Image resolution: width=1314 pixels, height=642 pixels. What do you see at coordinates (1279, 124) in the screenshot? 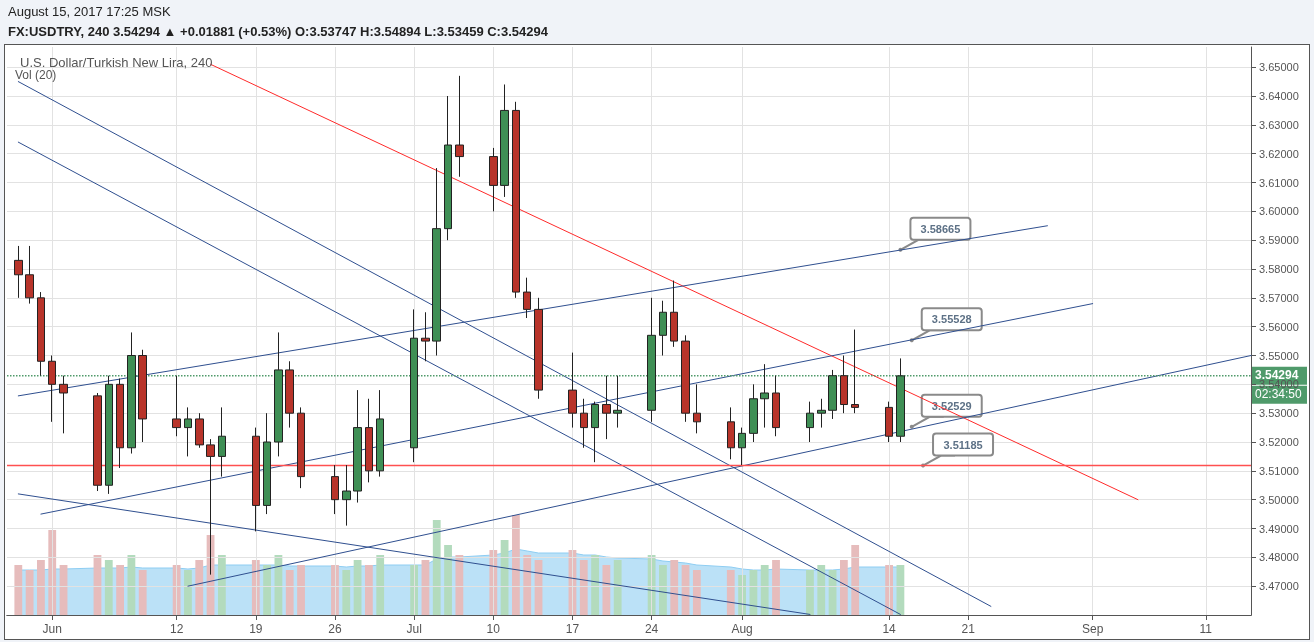
I see `y-tick-label: 3.63000` at bounding box center [1279, 124].